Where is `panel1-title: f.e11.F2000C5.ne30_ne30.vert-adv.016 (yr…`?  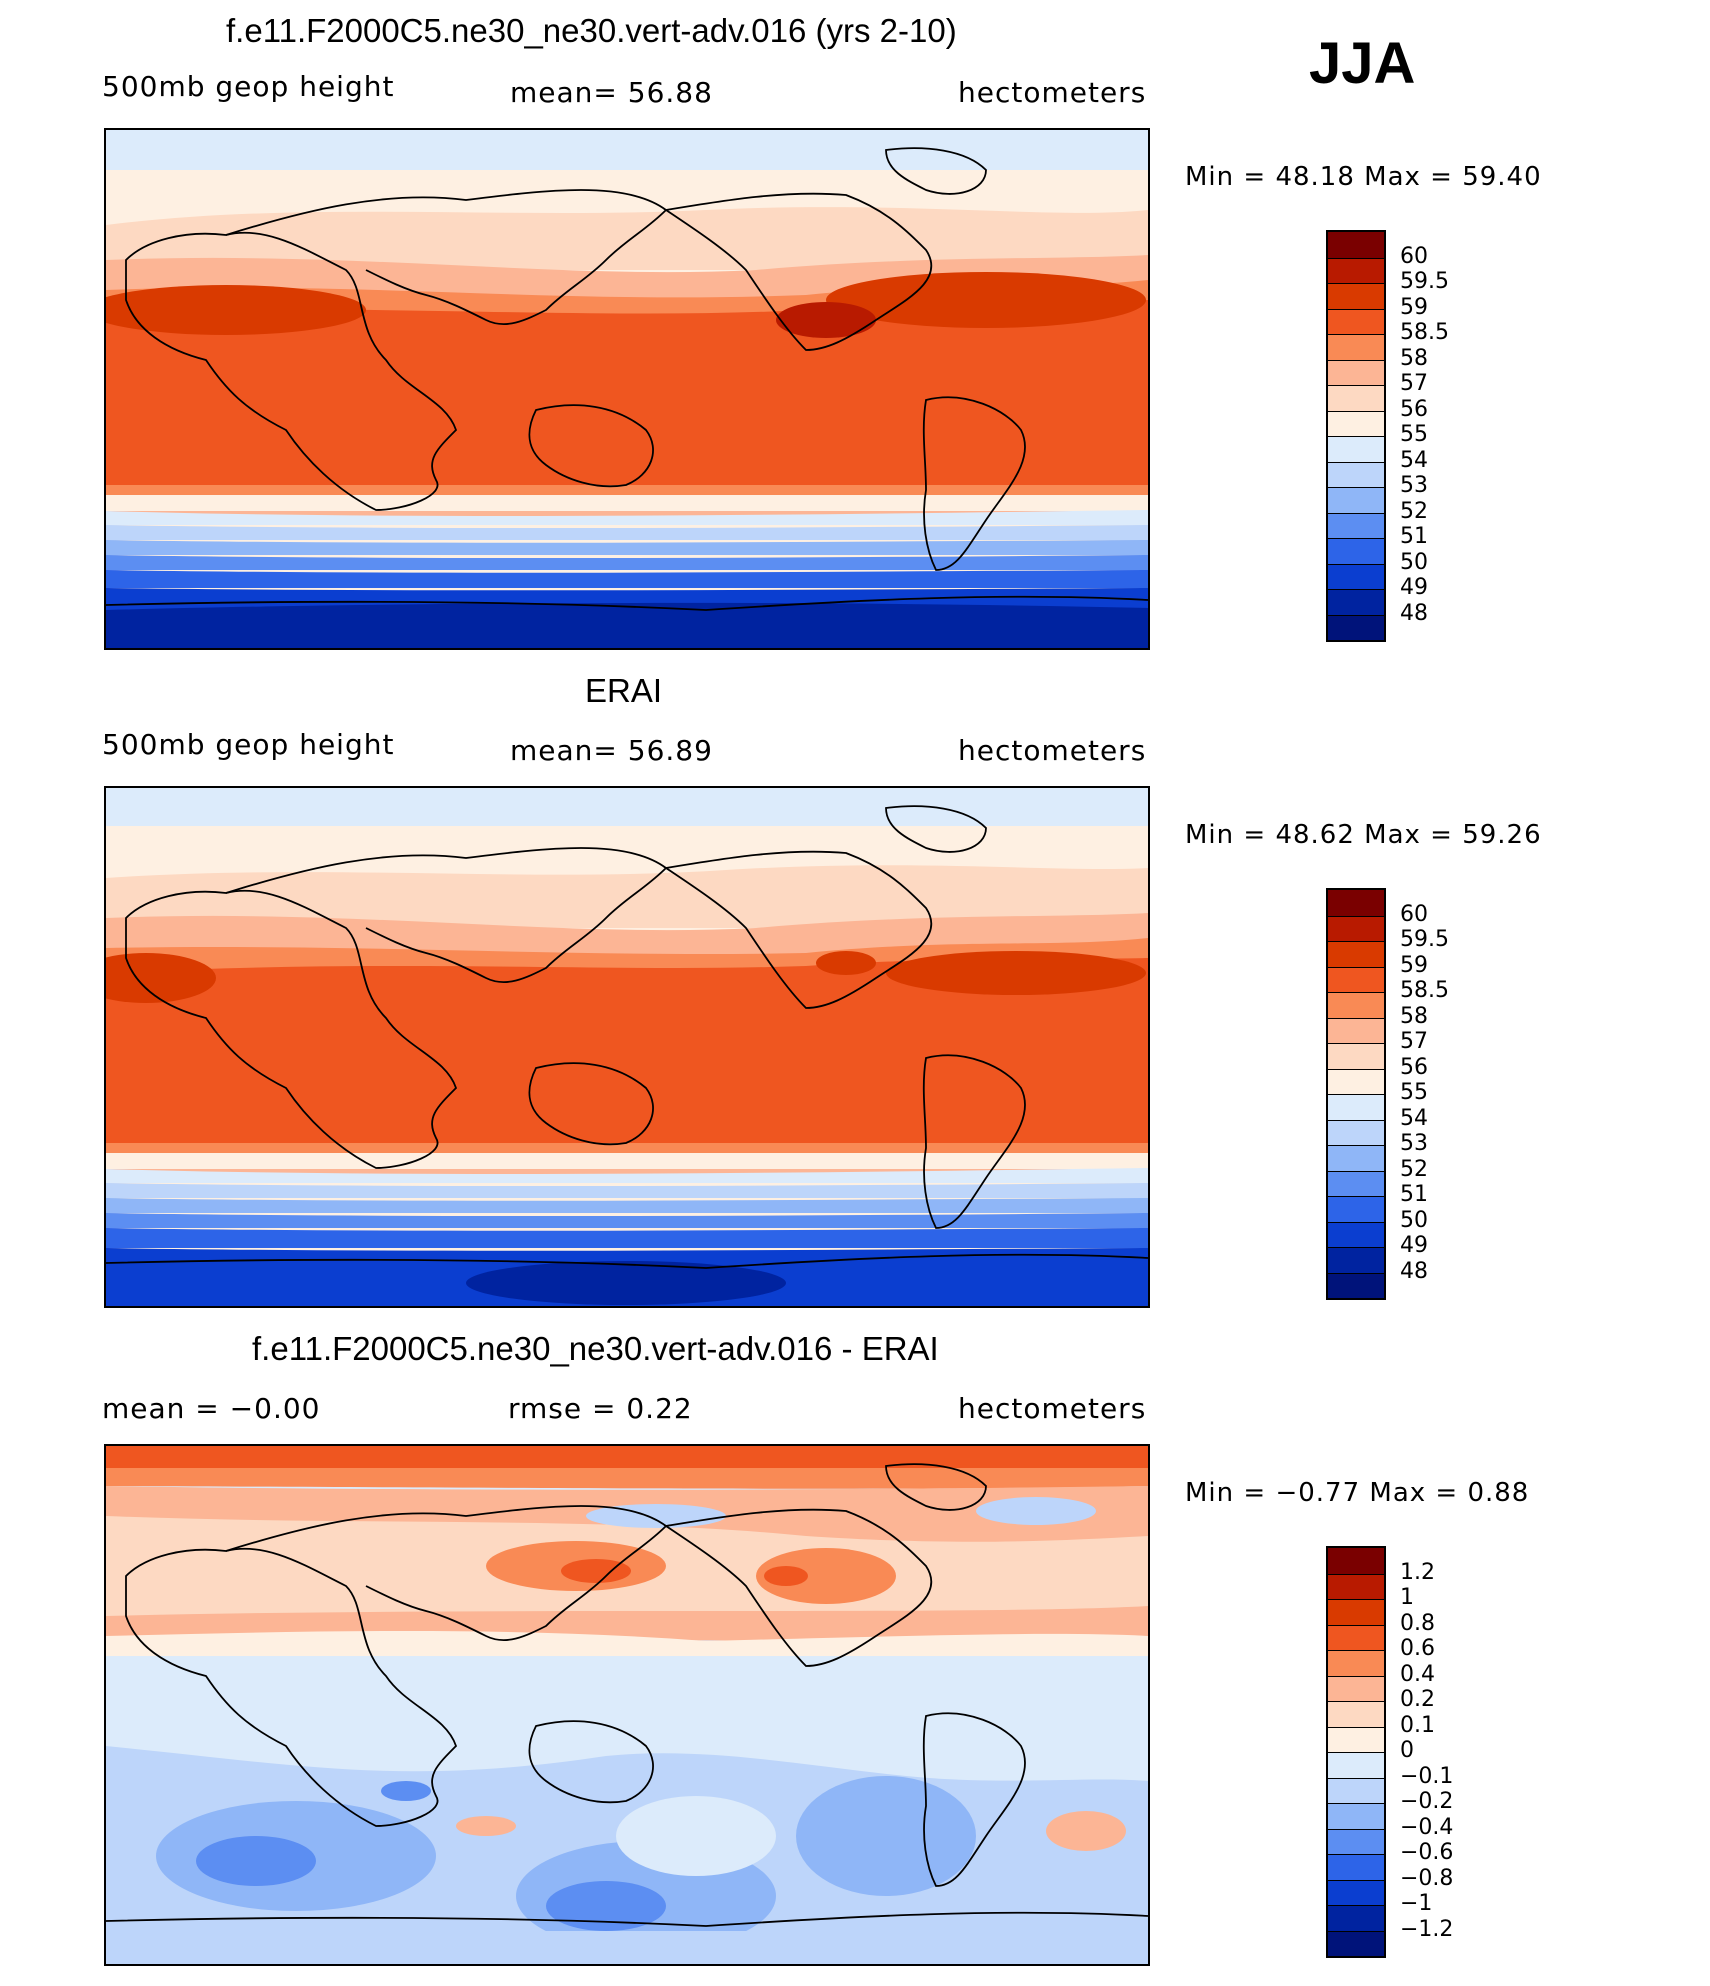 panel1-title: f.e11.F2000C5.ne30_ne30.vert-adv.016 (yr… is located at coordinates (591, 30).